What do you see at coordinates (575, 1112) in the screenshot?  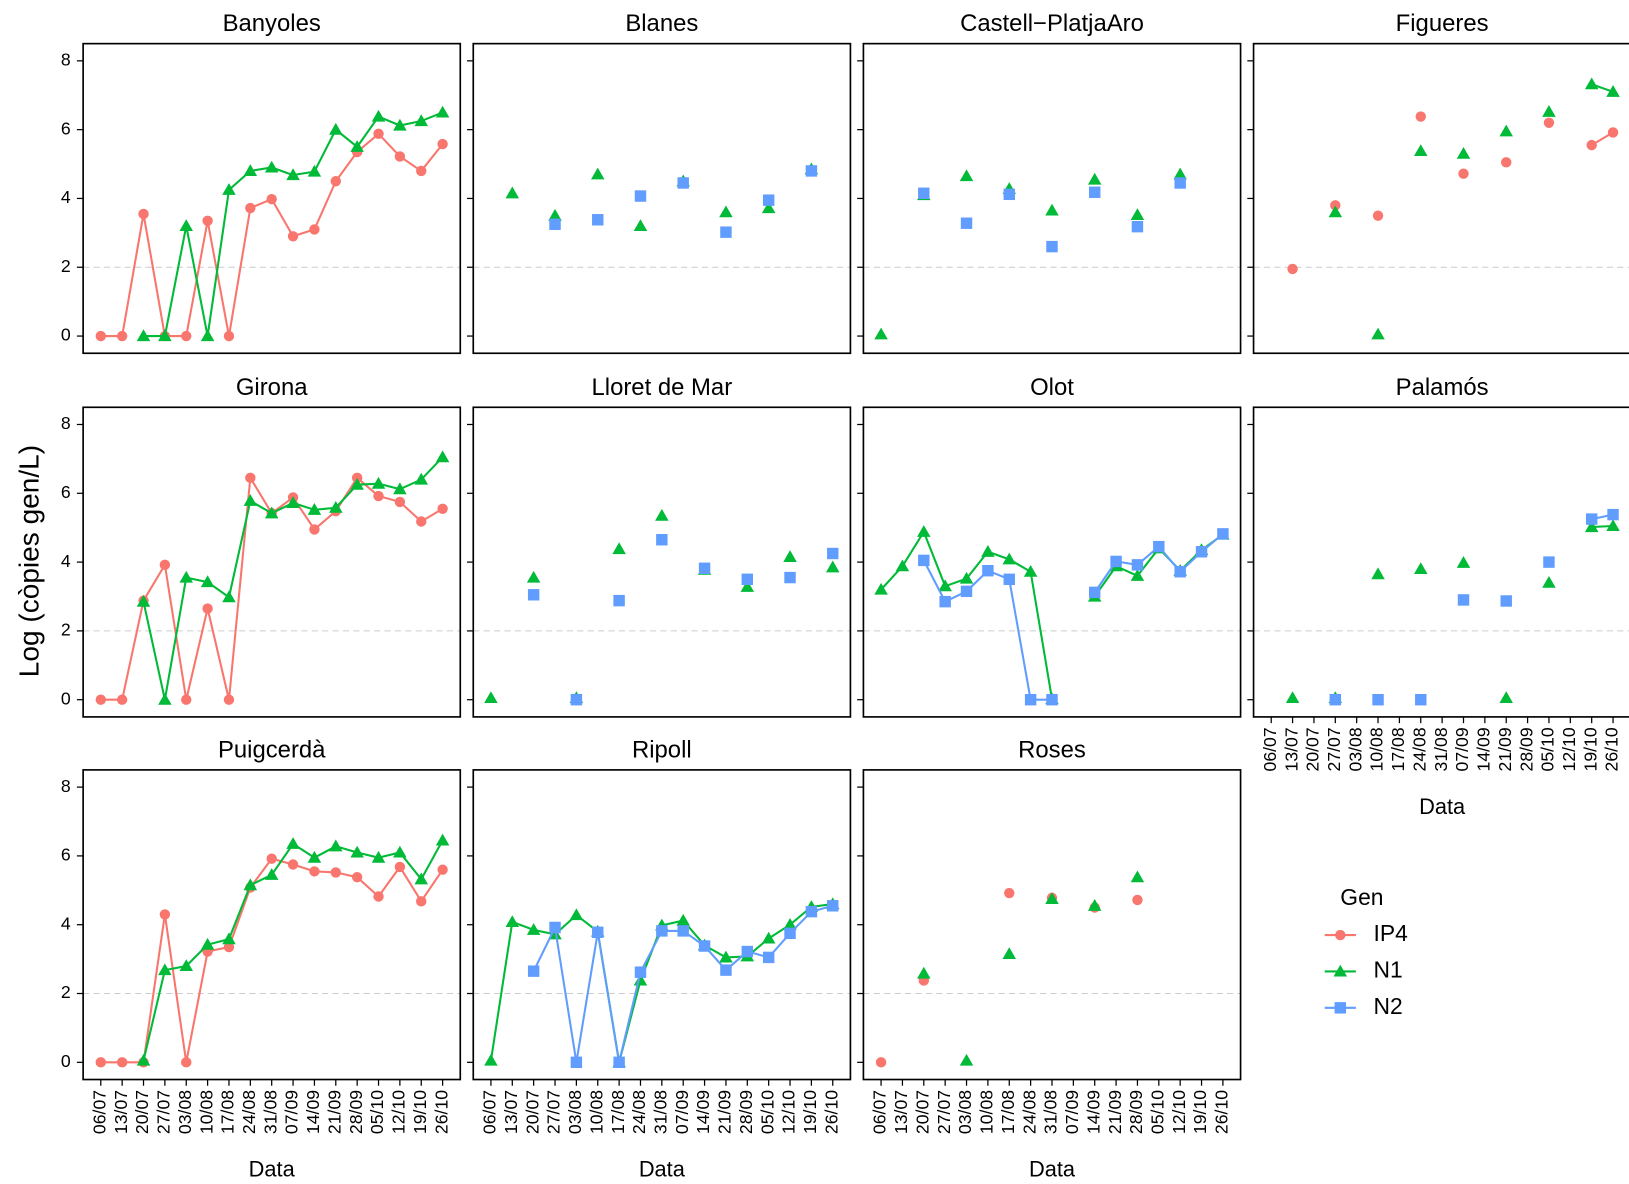 I see `x-tick-label: 03/08` at bounding box center [575, 1112].